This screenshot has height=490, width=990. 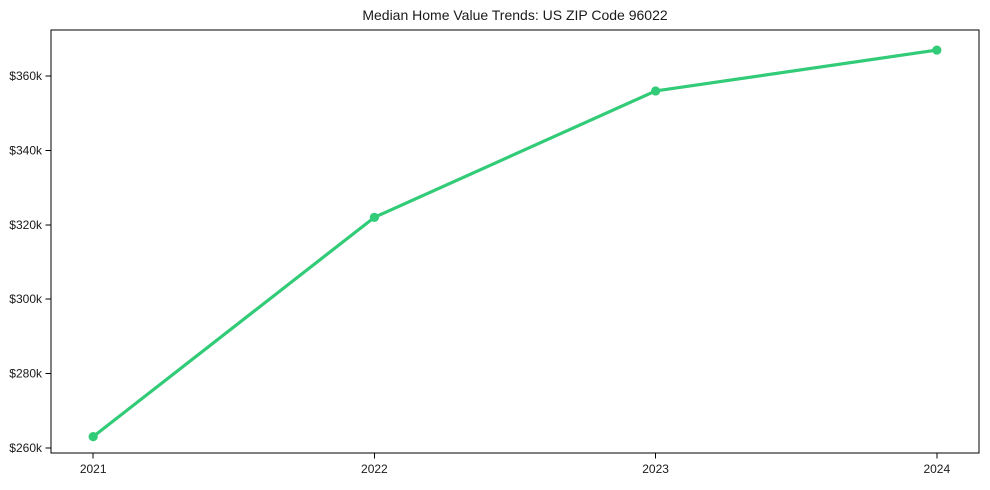 I want to click on x-tick-label: 2022, so click(x=374, y=469).